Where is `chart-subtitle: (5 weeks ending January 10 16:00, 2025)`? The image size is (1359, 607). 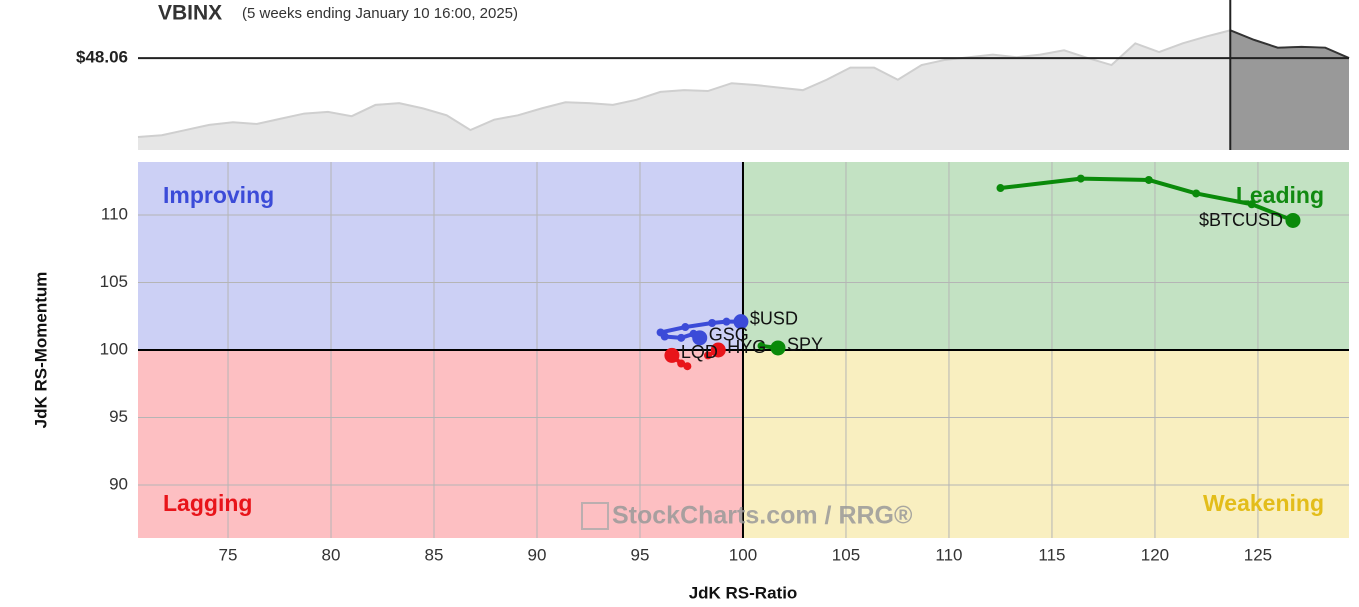 chart-subtitle: (5 weeks ending January 10 16:00, 2025) is located at coordinates (380, 13).